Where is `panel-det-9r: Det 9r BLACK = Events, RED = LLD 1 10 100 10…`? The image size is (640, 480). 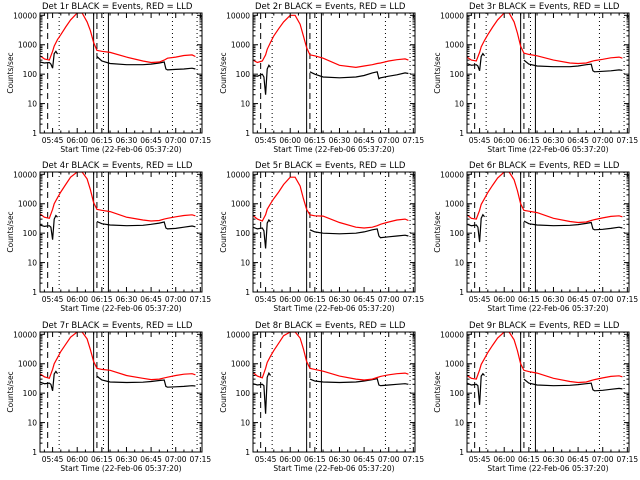 panel-det-9r: Det 9r BLACK = Events, RED = LLD 1 10 100 10… is located at coordinates (535, 397).